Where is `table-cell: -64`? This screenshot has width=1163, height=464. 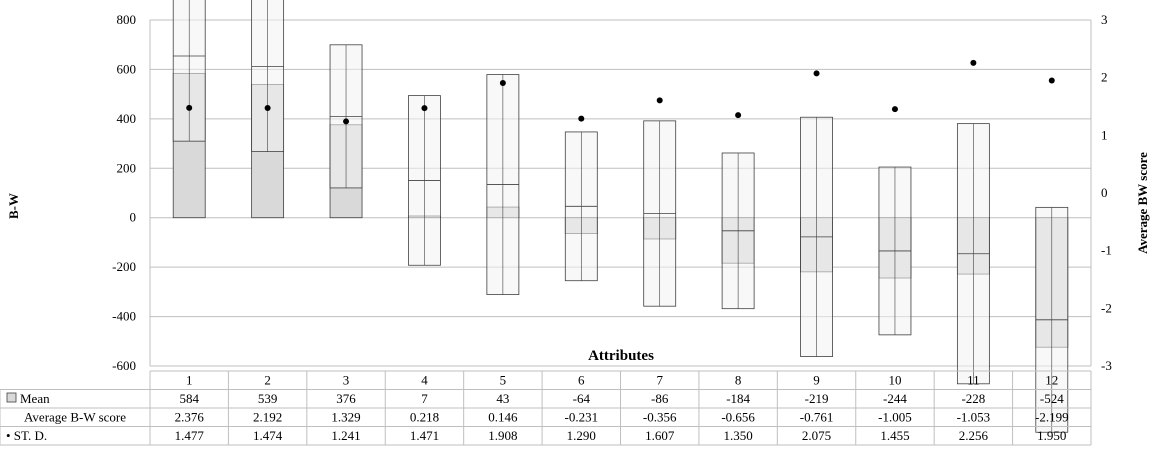 table-cell: -64 is located at coordinates (582, 398).